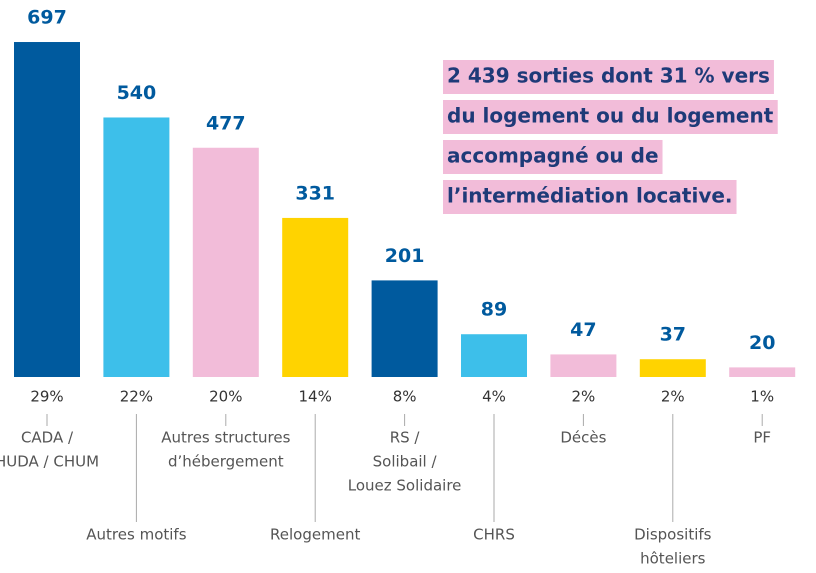  Describe the element at coordinates (49, 462) in the screenshot. I see `x-tick-label: HUDA / CHUM` at that location.